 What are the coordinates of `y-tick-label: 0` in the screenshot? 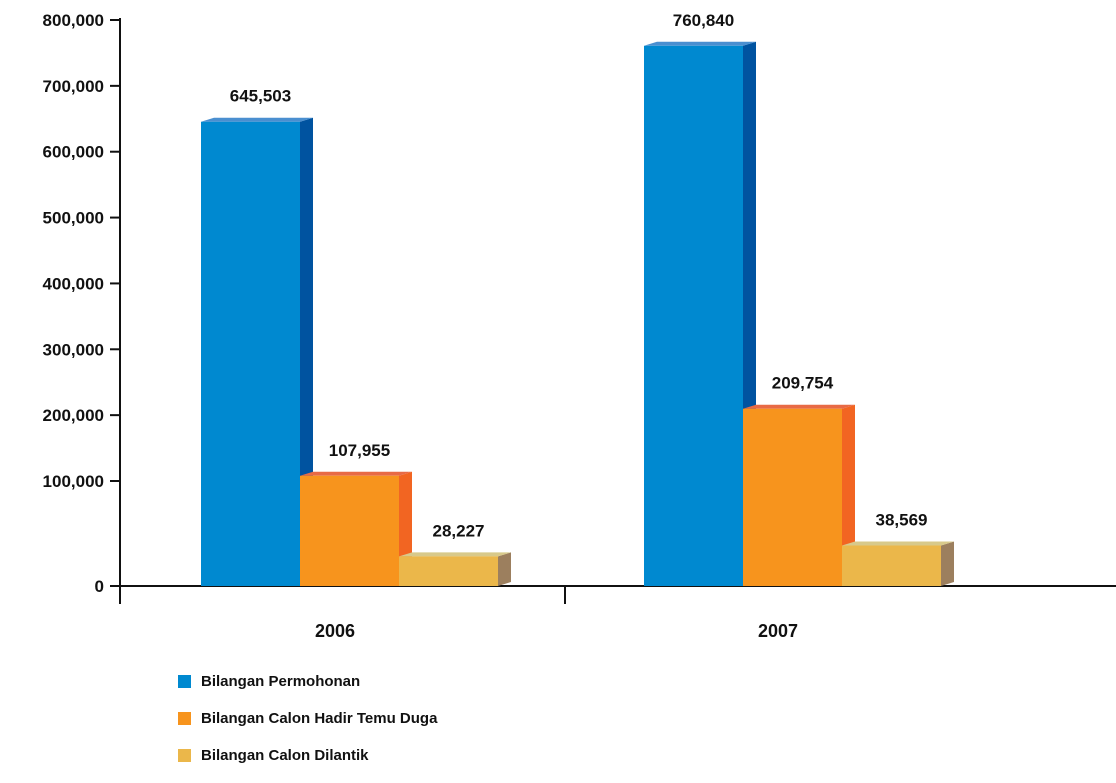 It's located at (99, 586).